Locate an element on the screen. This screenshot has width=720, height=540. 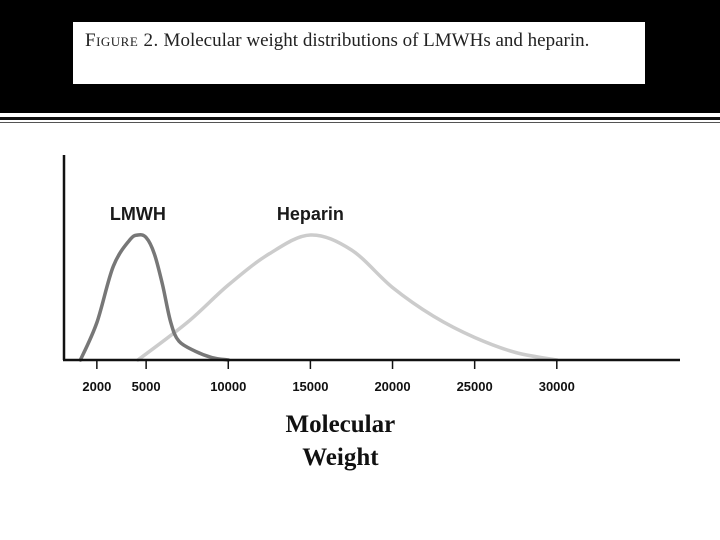
x-tick-label-15000: 15000 is located at coordinates (310, 386).